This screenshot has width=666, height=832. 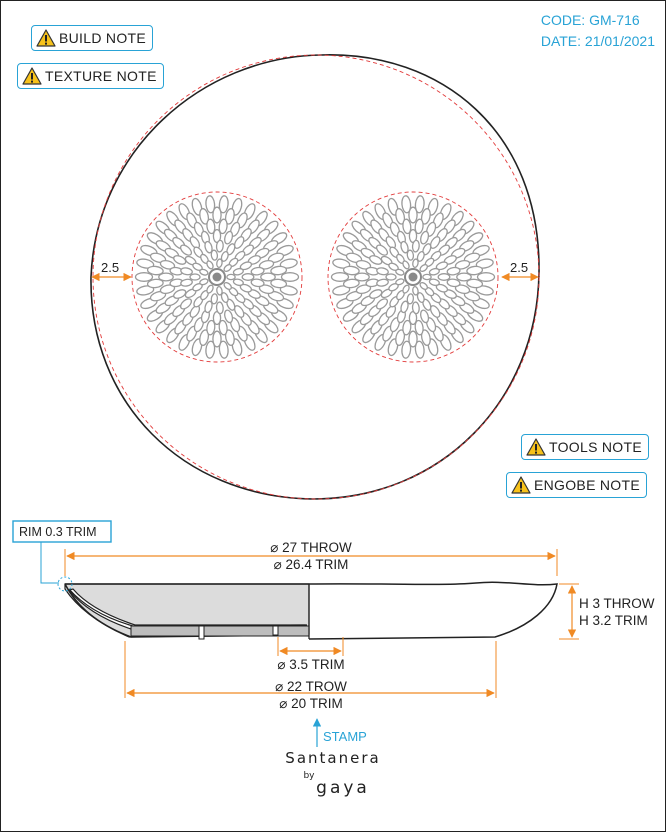 What do you see at coordinates (519, 267) in the screenshot?
I see `margin-right-label: 2.5` at bounding box center [519, 267].